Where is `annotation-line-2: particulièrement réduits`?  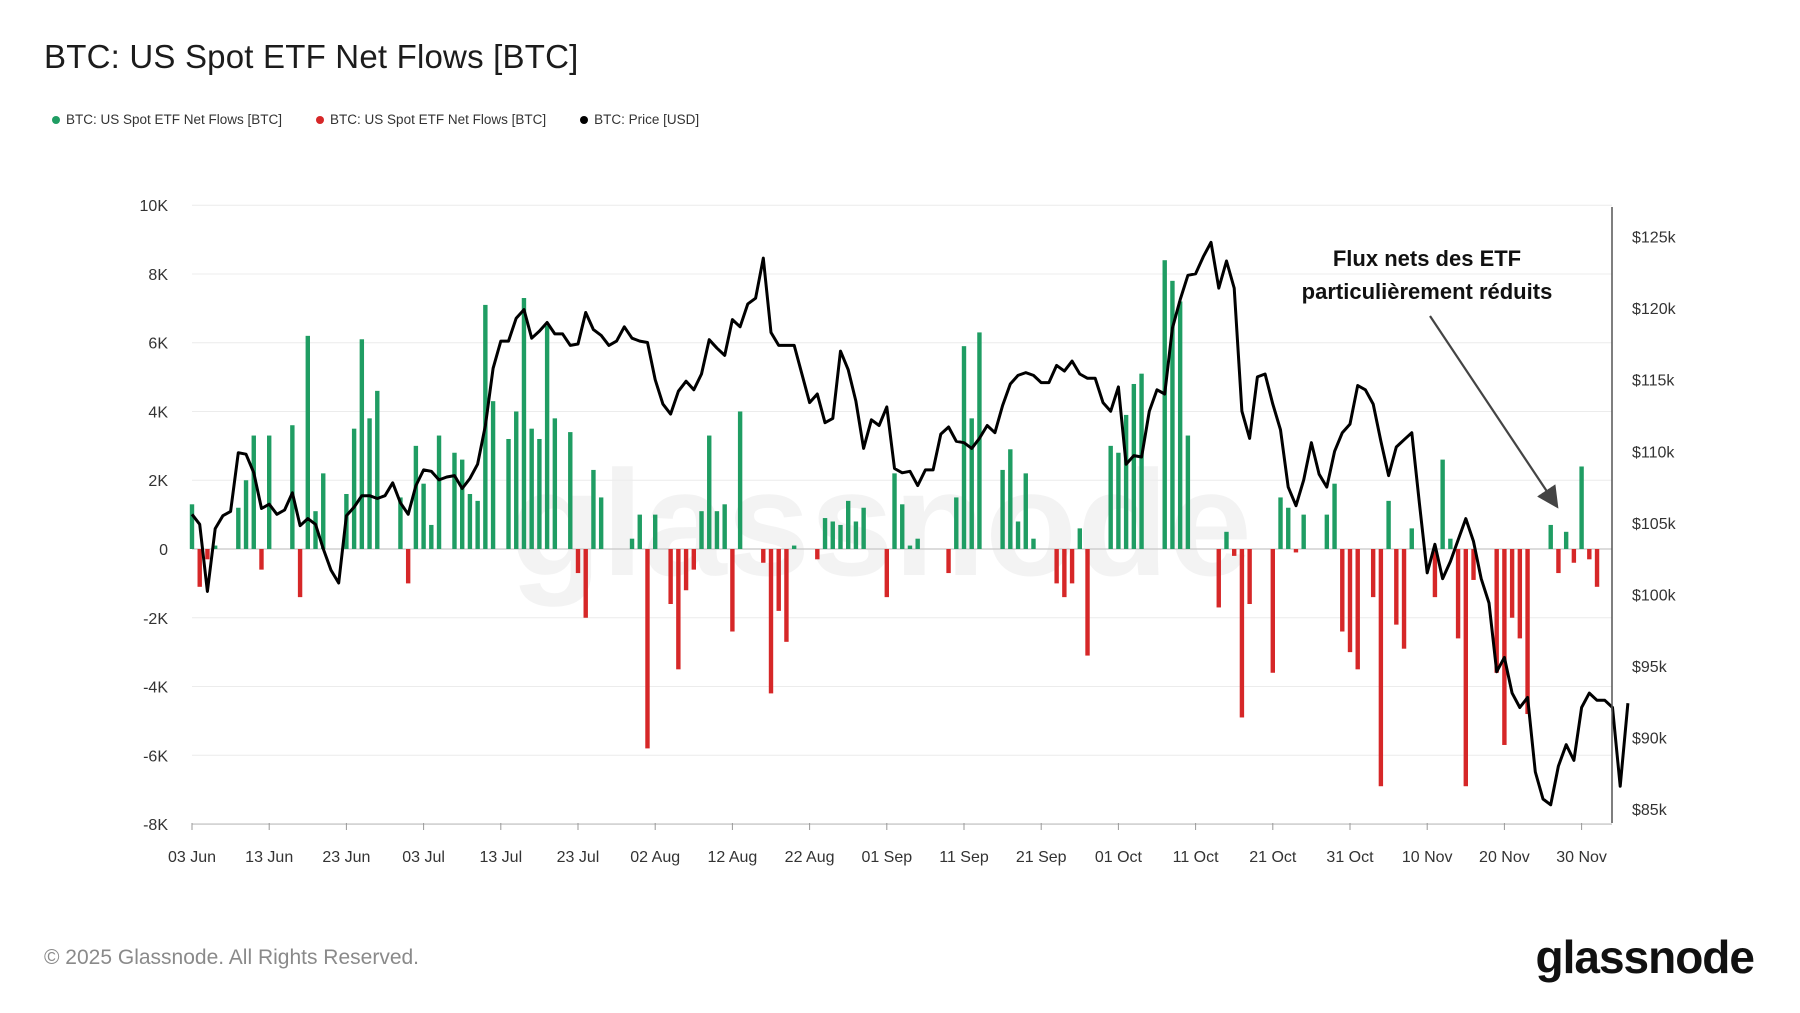 annotation-line-2: particulièrement réduits is located at coordinates (1427, 291).